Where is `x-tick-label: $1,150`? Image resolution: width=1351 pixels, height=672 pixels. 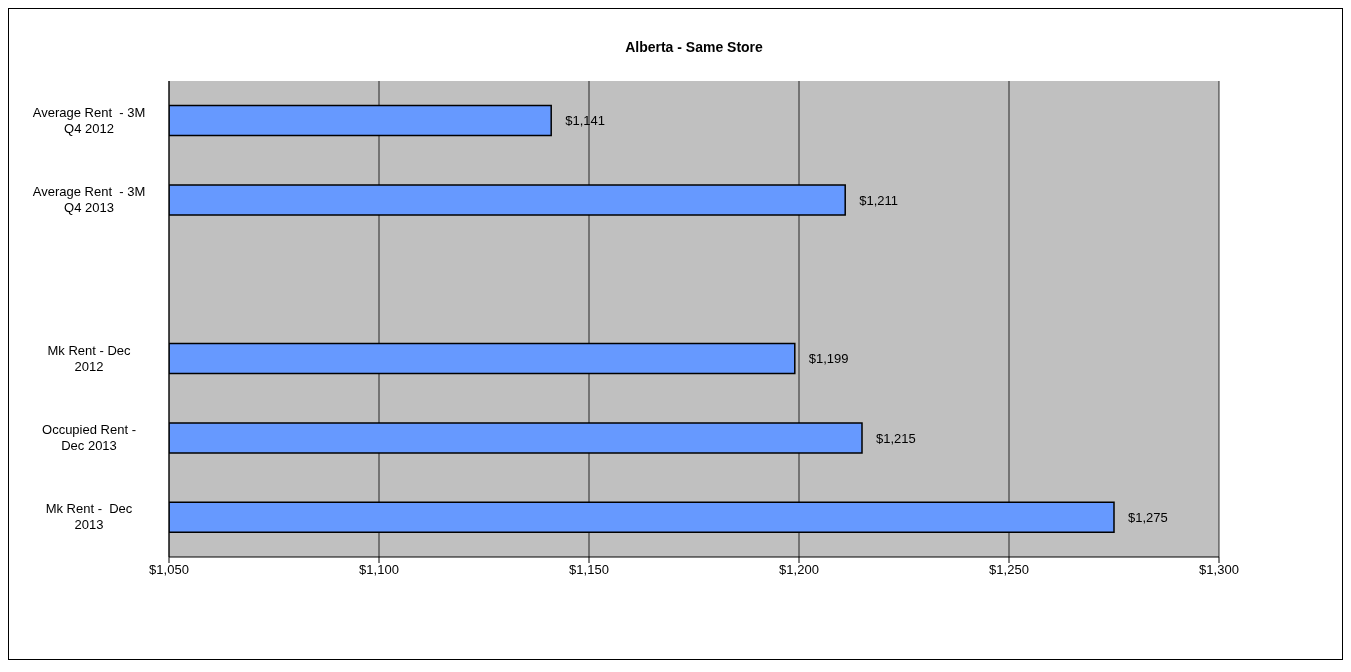 x-tick-label: $1,150 is located at coordinates (589, 570).